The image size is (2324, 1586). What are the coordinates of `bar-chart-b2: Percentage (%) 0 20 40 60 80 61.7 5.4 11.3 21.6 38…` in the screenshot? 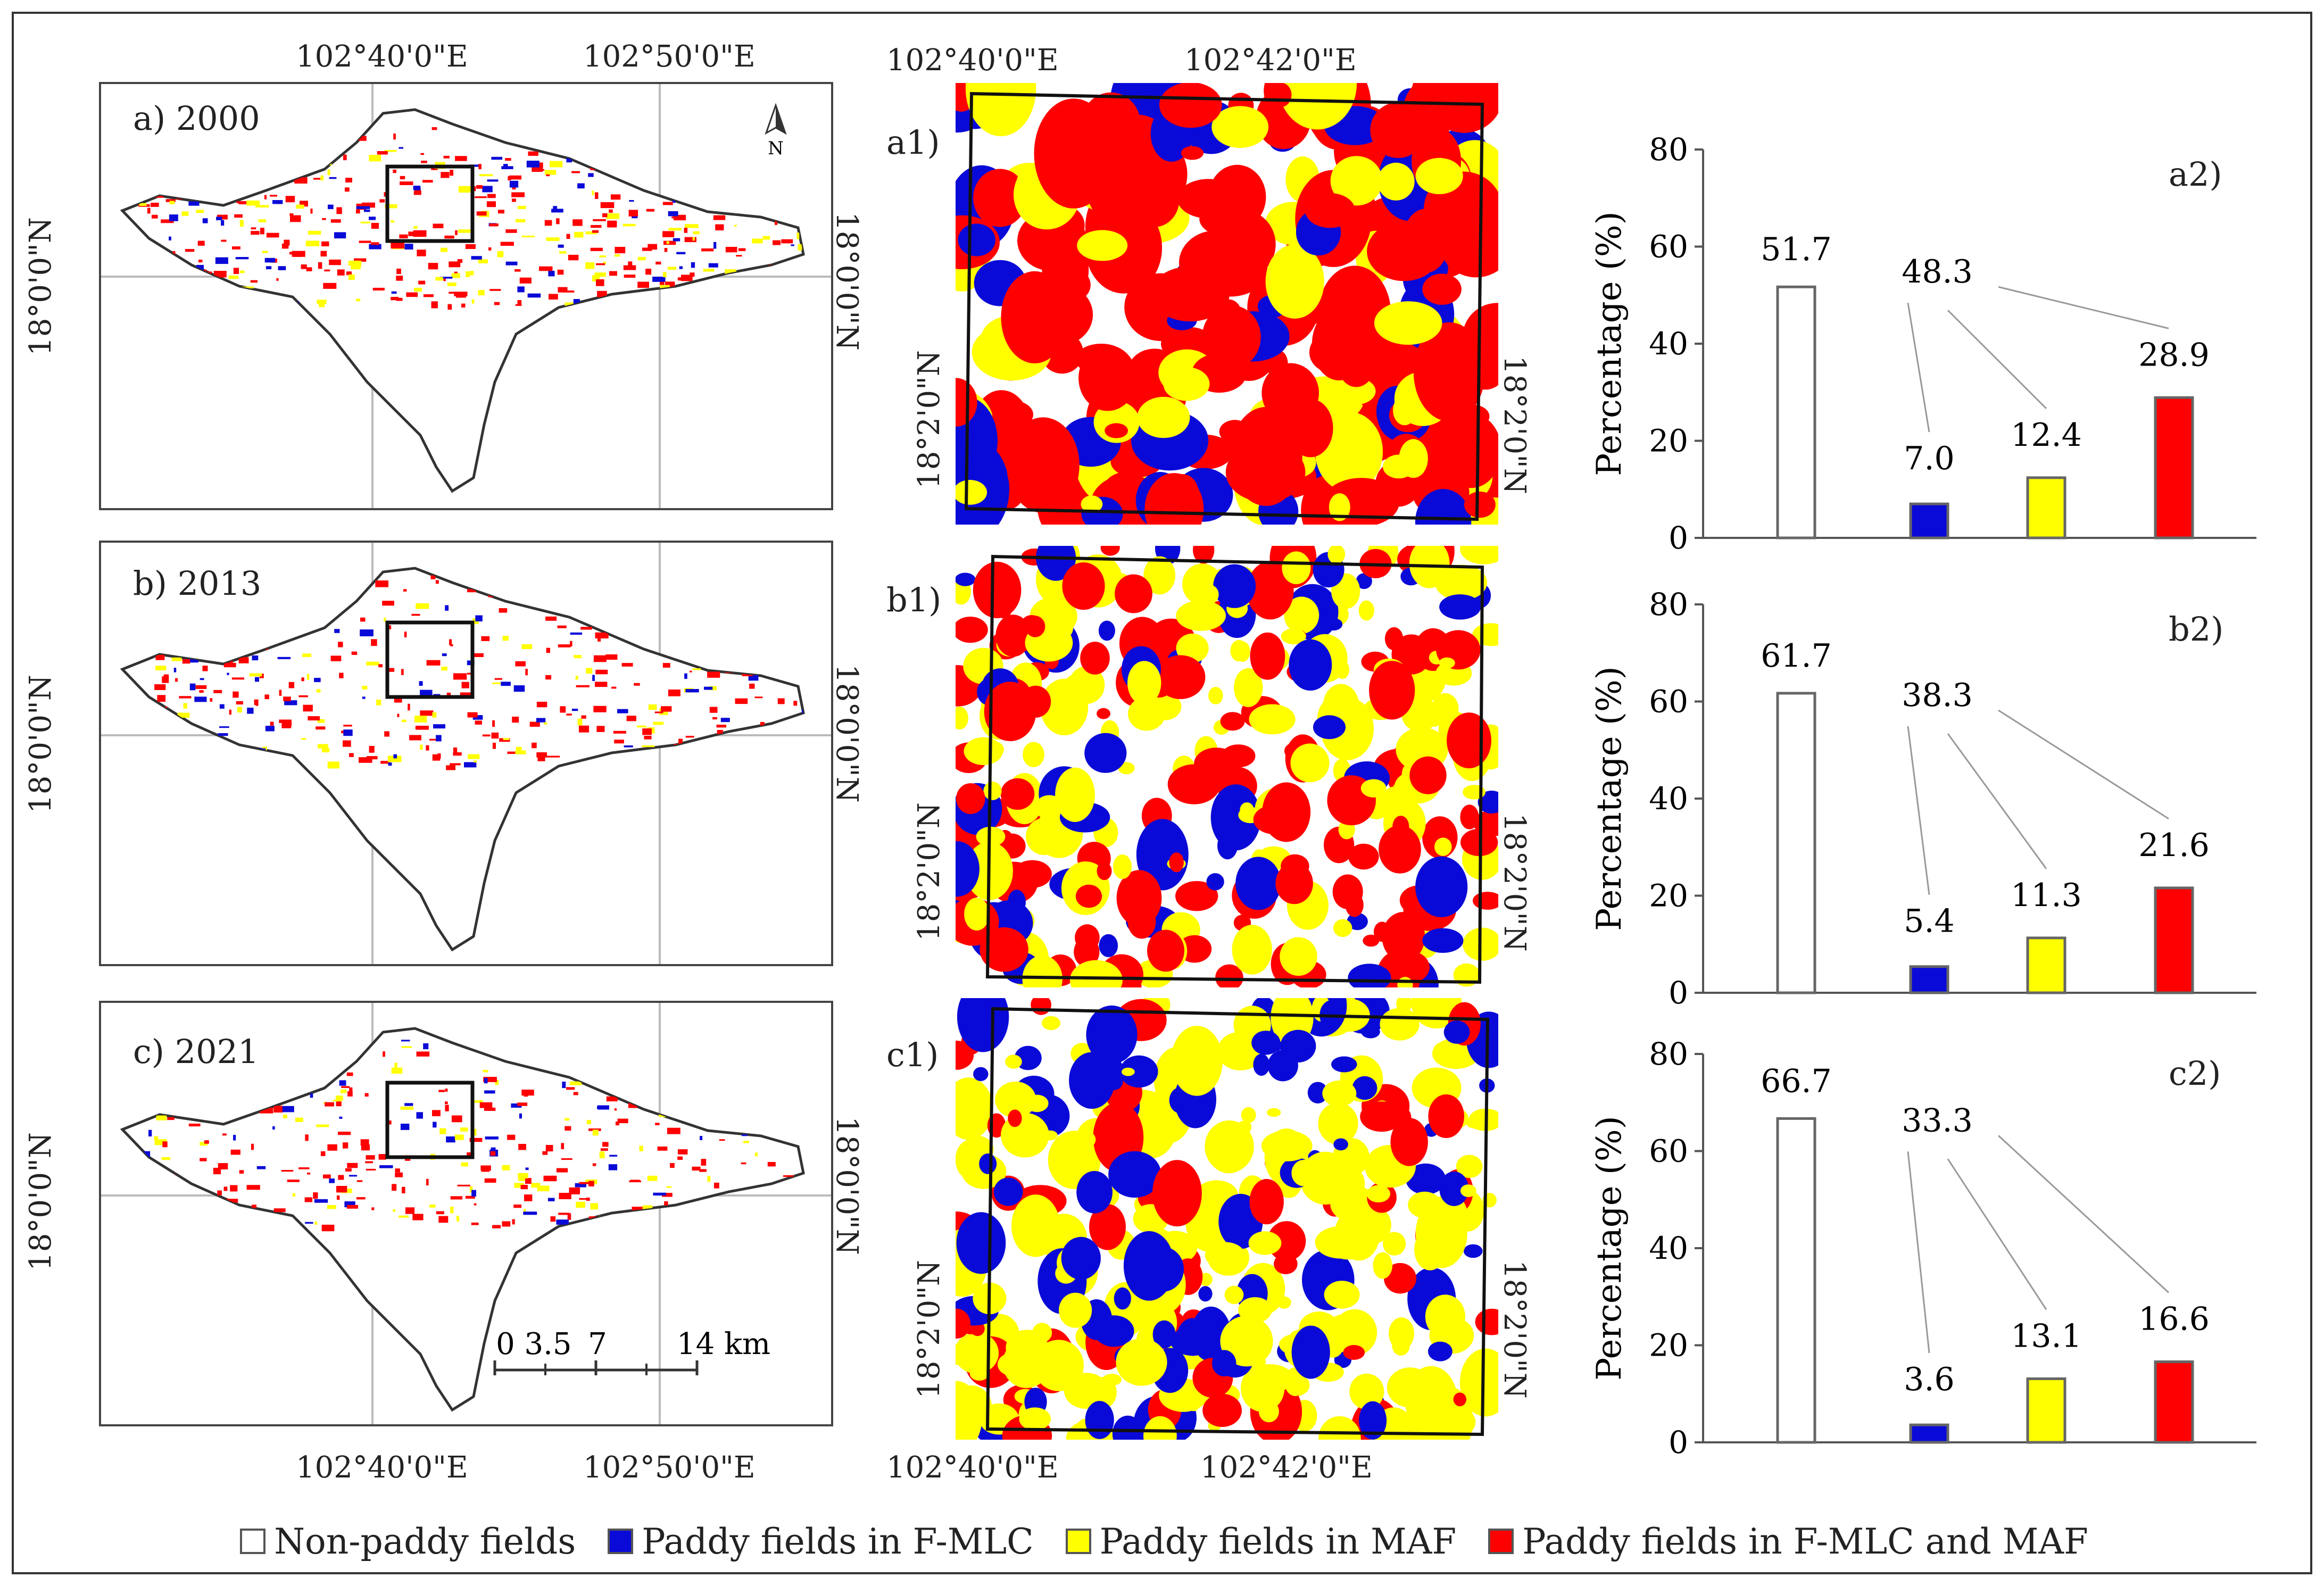 It's located at (1923, 801).